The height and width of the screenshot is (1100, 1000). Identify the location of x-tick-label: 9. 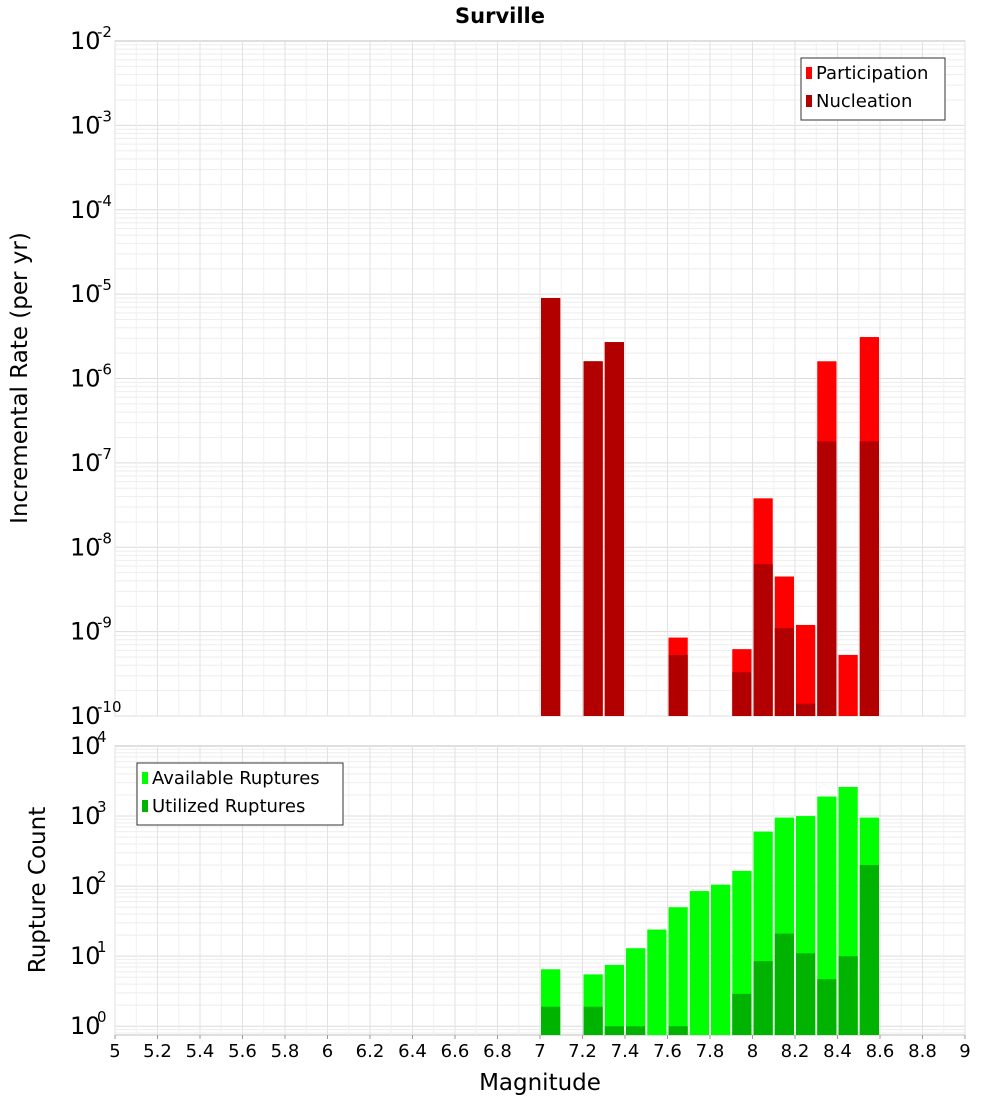
(964, 1051).